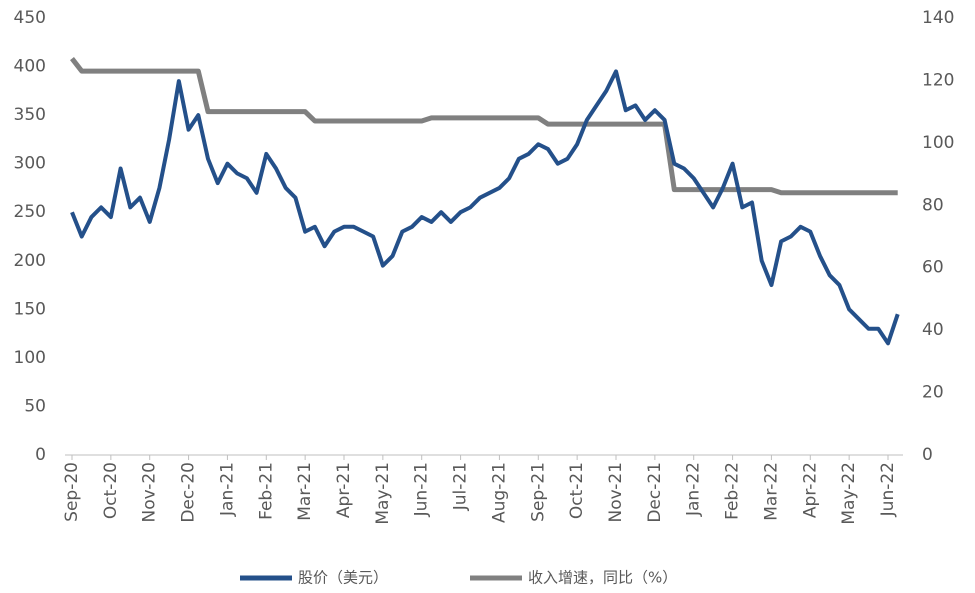 The height and width of the screenshot is (593, 975). What do you see at coordinates (499, 492) in the screenshot?
I see `x-tick-label: Aug-21` at bounding box center [499, 492].